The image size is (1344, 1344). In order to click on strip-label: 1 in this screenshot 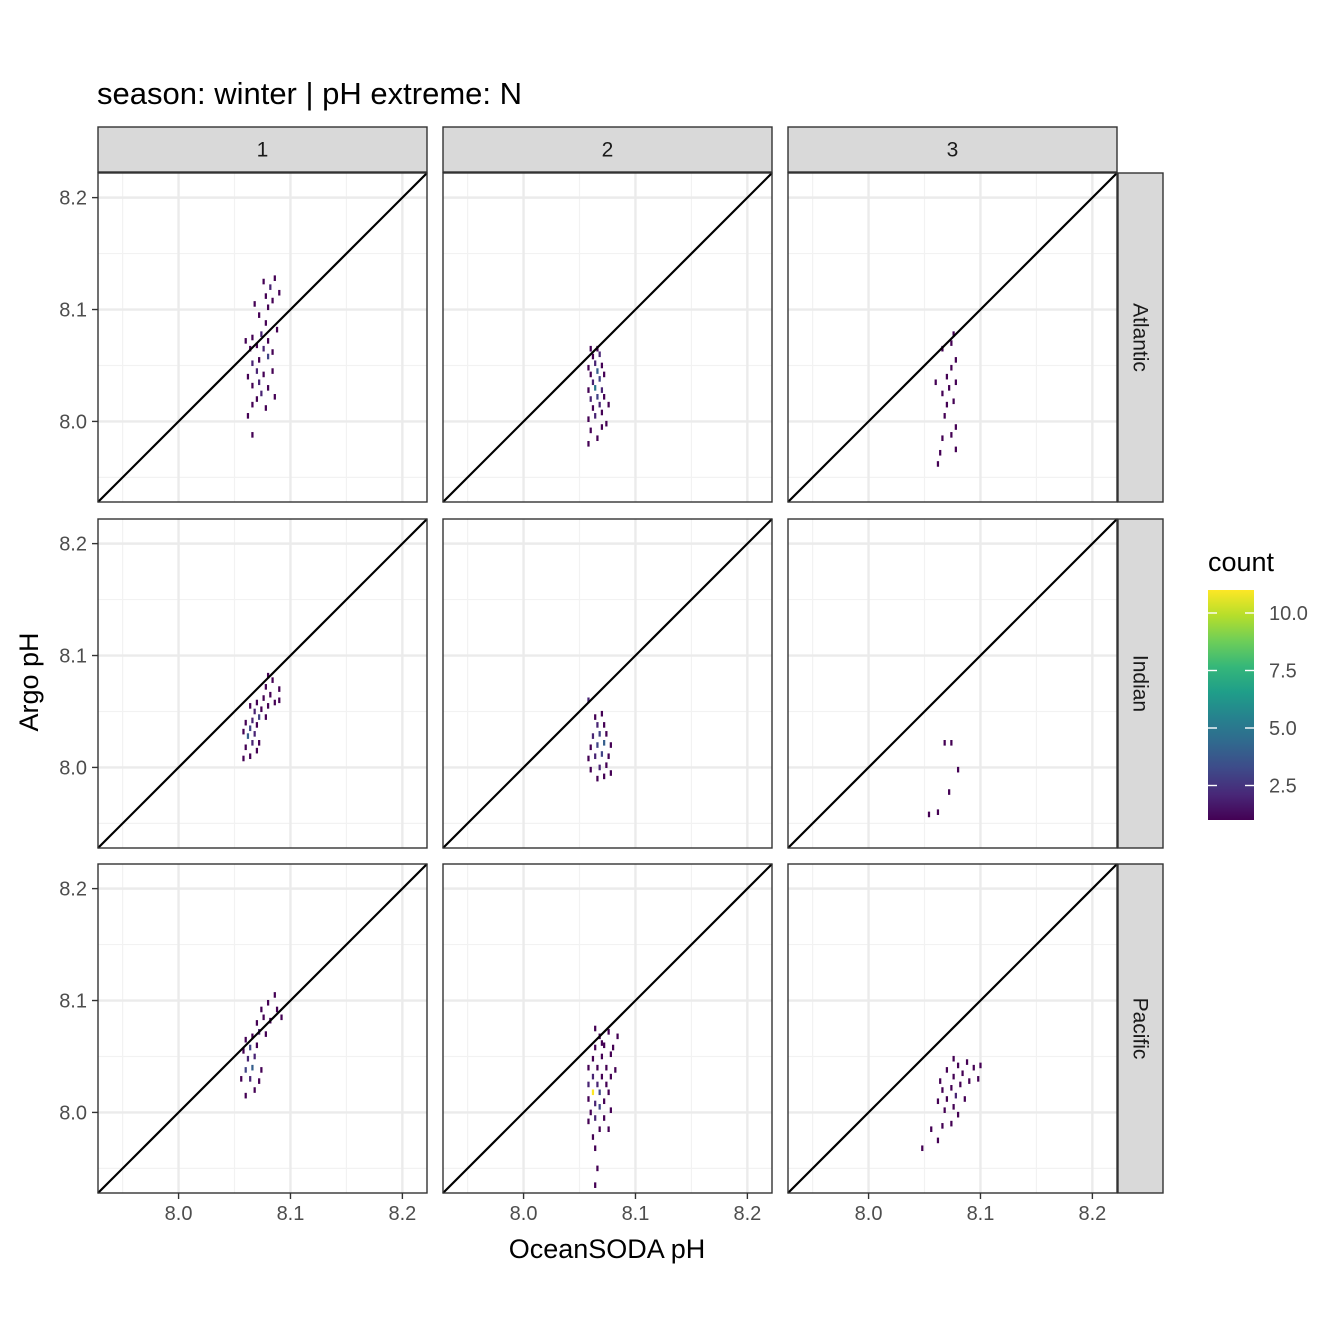, I will do `click(263, 150)`.